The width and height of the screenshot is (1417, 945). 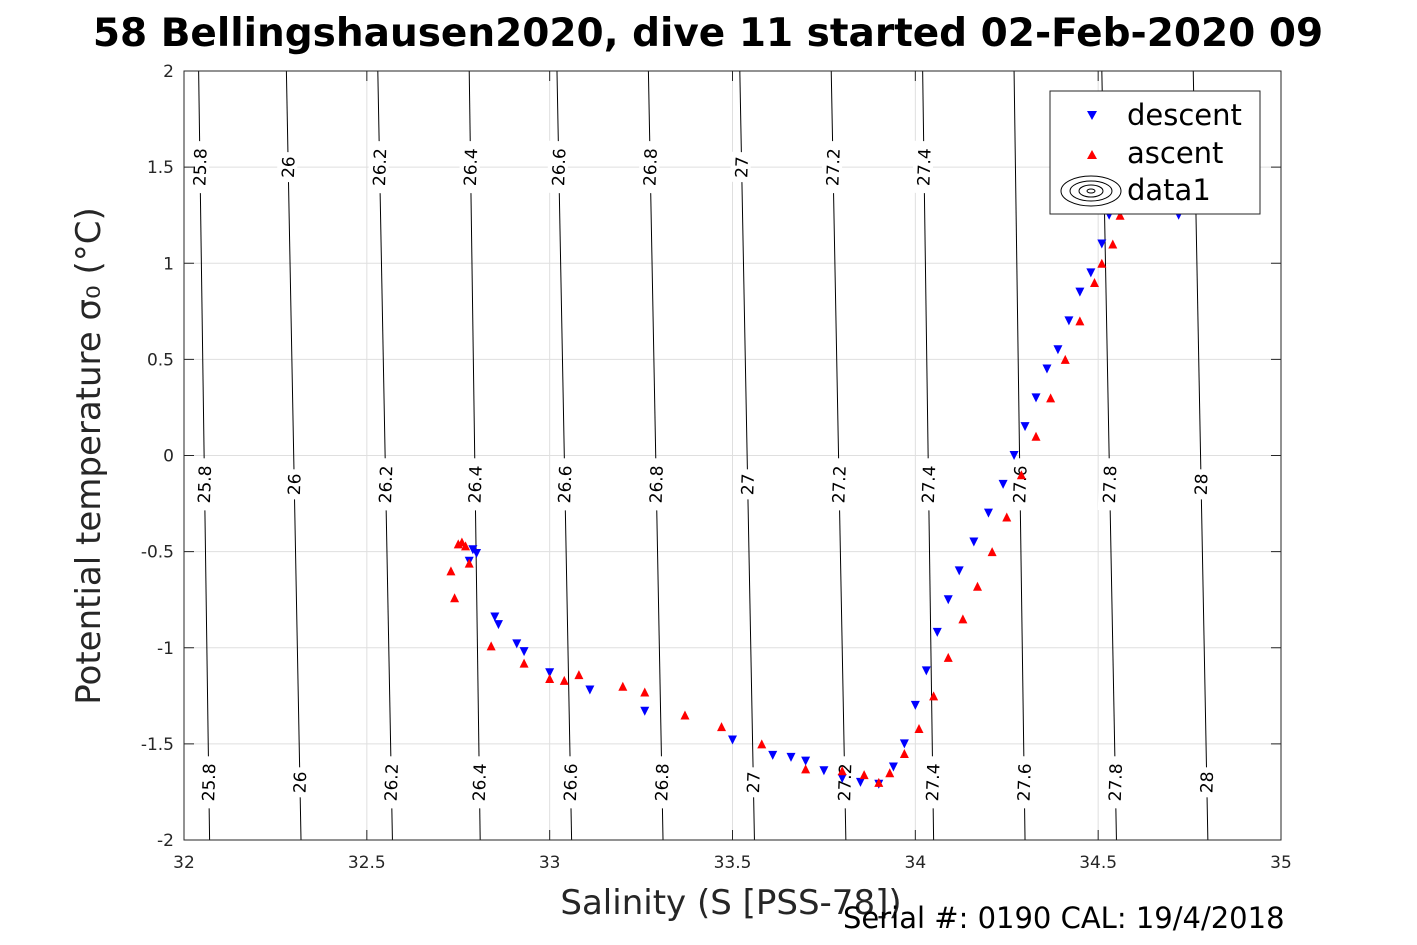 I want to click on x-tick-label: 34.5, so click(x=1098, y=863).